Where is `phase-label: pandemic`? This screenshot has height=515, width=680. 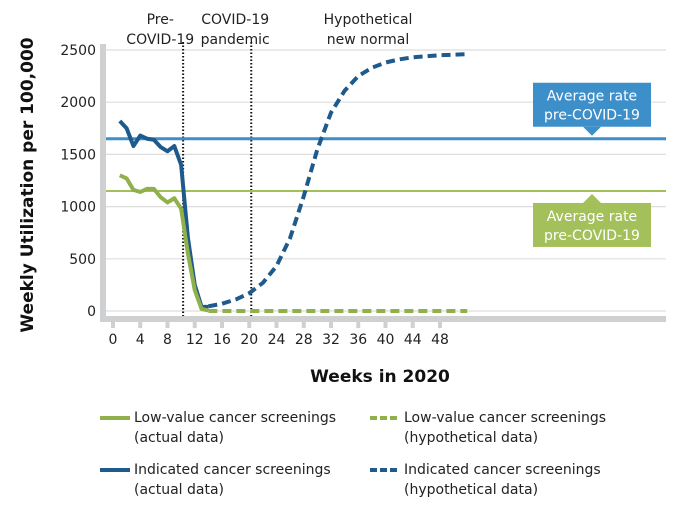
phase-label: pandemic is located at coordinates (235, 40).